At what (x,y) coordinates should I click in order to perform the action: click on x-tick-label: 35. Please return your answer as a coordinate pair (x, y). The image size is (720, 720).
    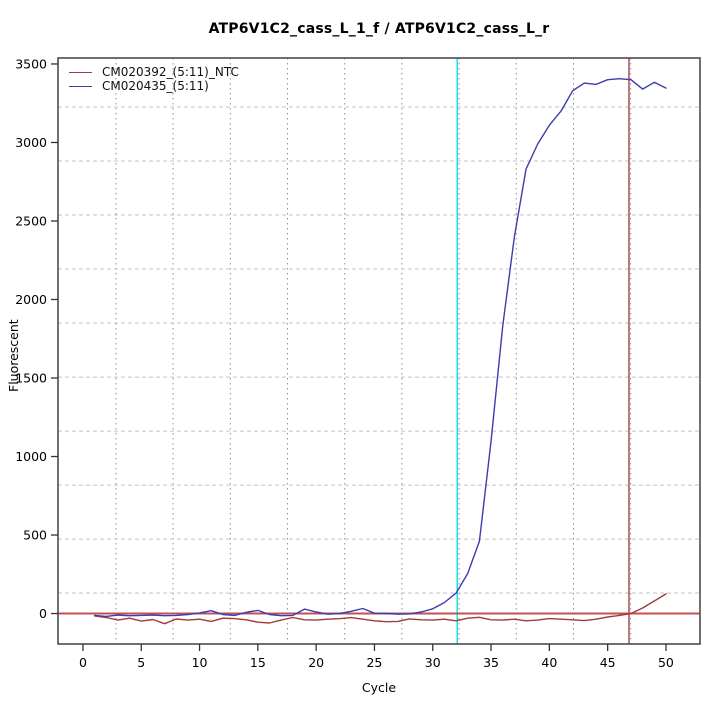
    Looking at the image, I should click on (491, 662).